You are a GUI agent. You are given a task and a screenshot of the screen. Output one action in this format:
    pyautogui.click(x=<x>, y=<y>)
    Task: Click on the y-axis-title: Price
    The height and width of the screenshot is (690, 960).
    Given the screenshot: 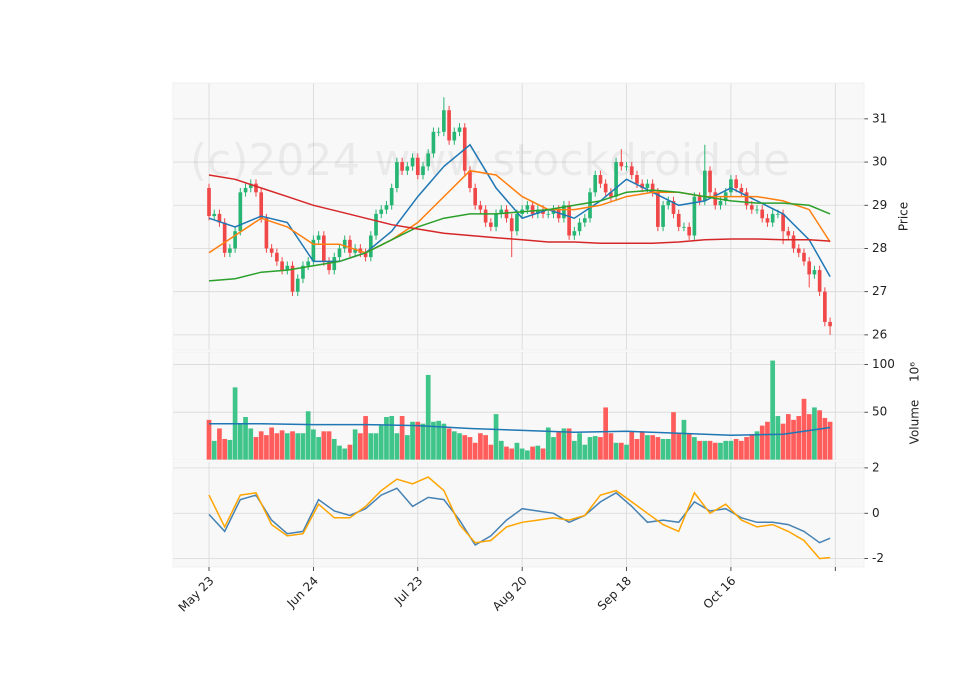 What is the action you would take?
    pyautogui.click(x=904, y=216)
    